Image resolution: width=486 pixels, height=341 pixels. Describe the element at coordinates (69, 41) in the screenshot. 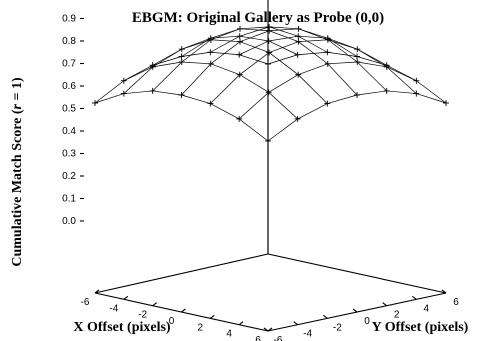

I see `z-tick-label: 0.8` at that location.